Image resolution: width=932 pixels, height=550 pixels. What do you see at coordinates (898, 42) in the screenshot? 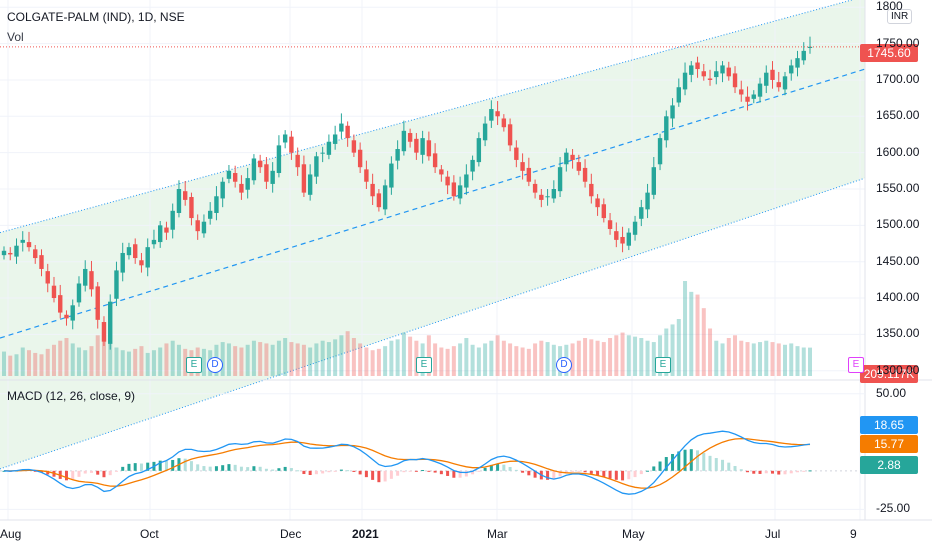
I see `price-axis-tick: 1750.00` at bounding box center [898, 42].